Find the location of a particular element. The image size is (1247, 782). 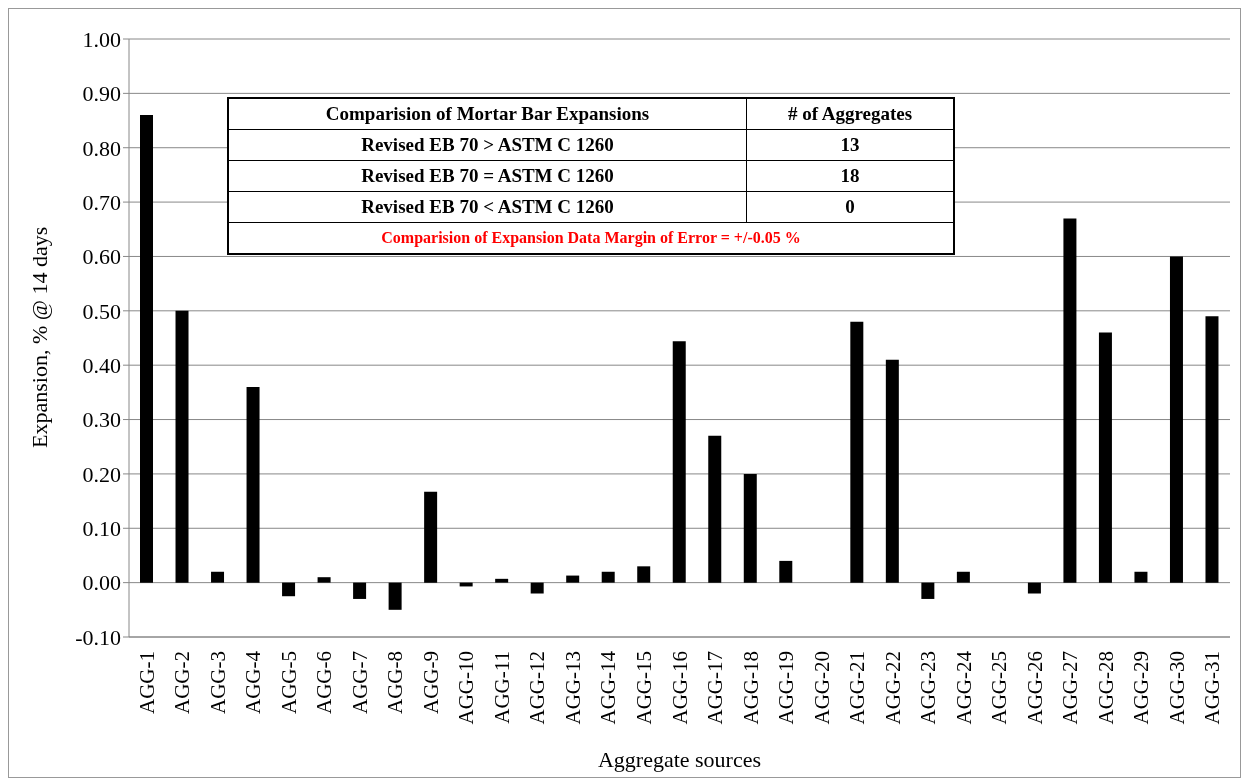

y-tick-label: 0.40 is located at coordinates (101, 365).